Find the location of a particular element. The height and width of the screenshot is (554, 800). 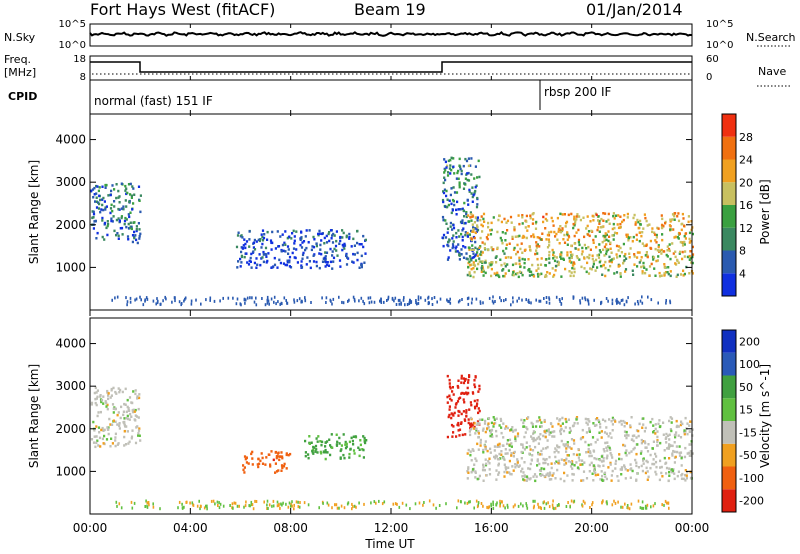

y-tick-label: 4000 is located at coordinates (70, 140).